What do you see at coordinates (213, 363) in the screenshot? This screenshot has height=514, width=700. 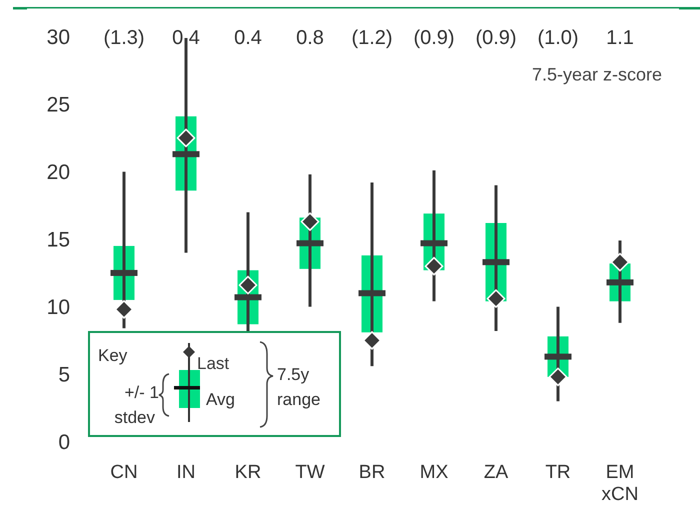 I see `legend-label: Last` at bounding box center [213, 363].